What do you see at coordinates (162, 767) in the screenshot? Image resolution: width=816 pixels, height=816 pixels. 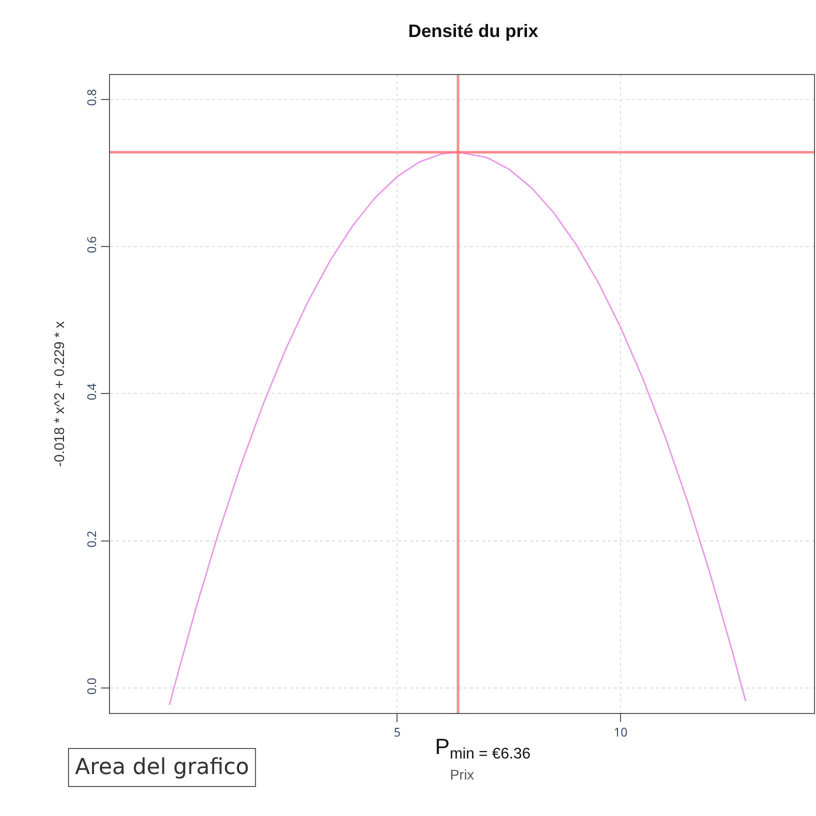 I see `text: Area del grafico` at bounding box center [162, 767].